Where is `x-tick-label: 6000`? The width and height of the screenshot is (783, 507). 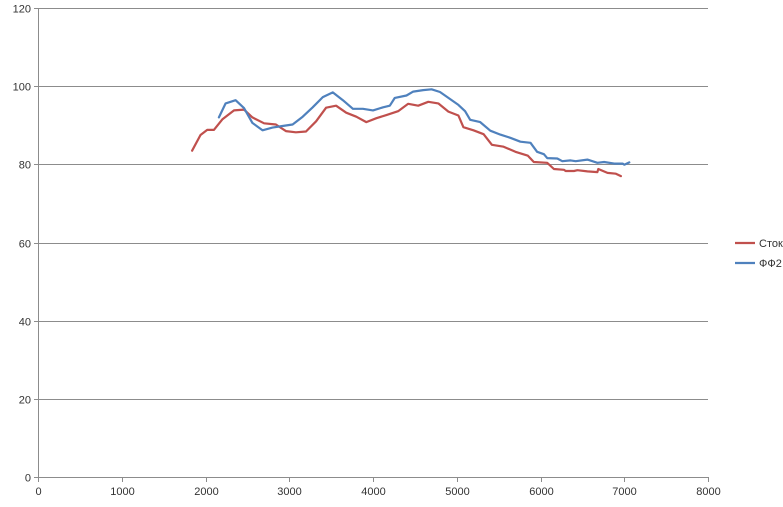 x-tick-label: 6000 is located at coordinates (541, 492).